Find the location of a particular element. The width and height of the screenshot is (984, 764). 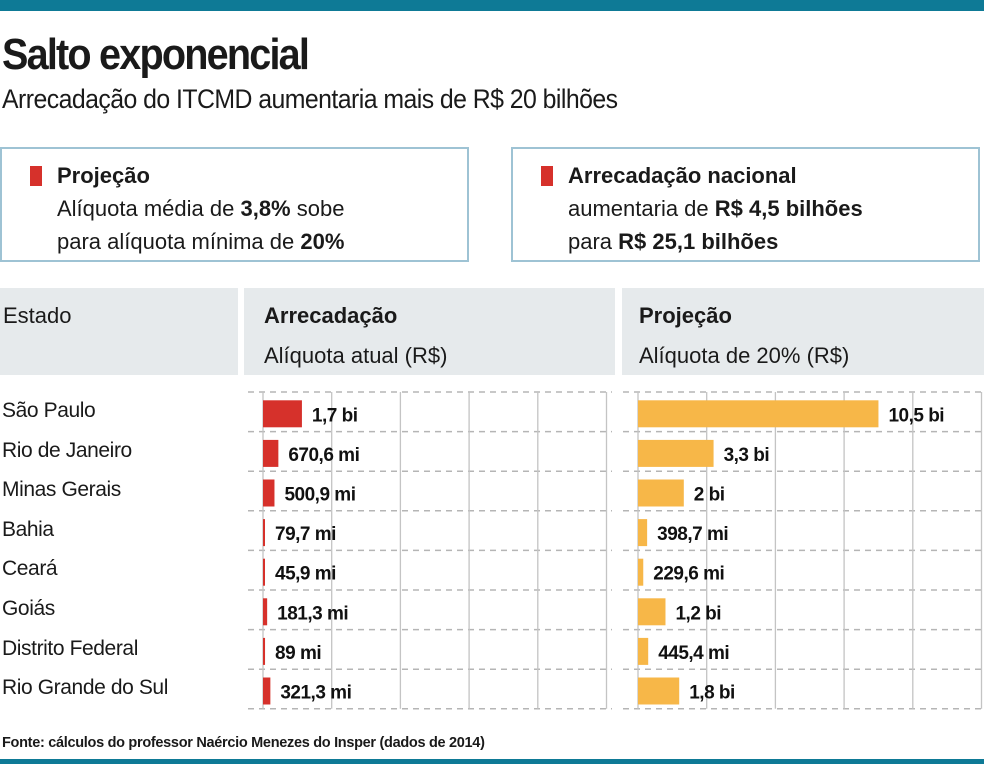

bar-value-label: 181,3 mi is located at coordinates (312, 613).